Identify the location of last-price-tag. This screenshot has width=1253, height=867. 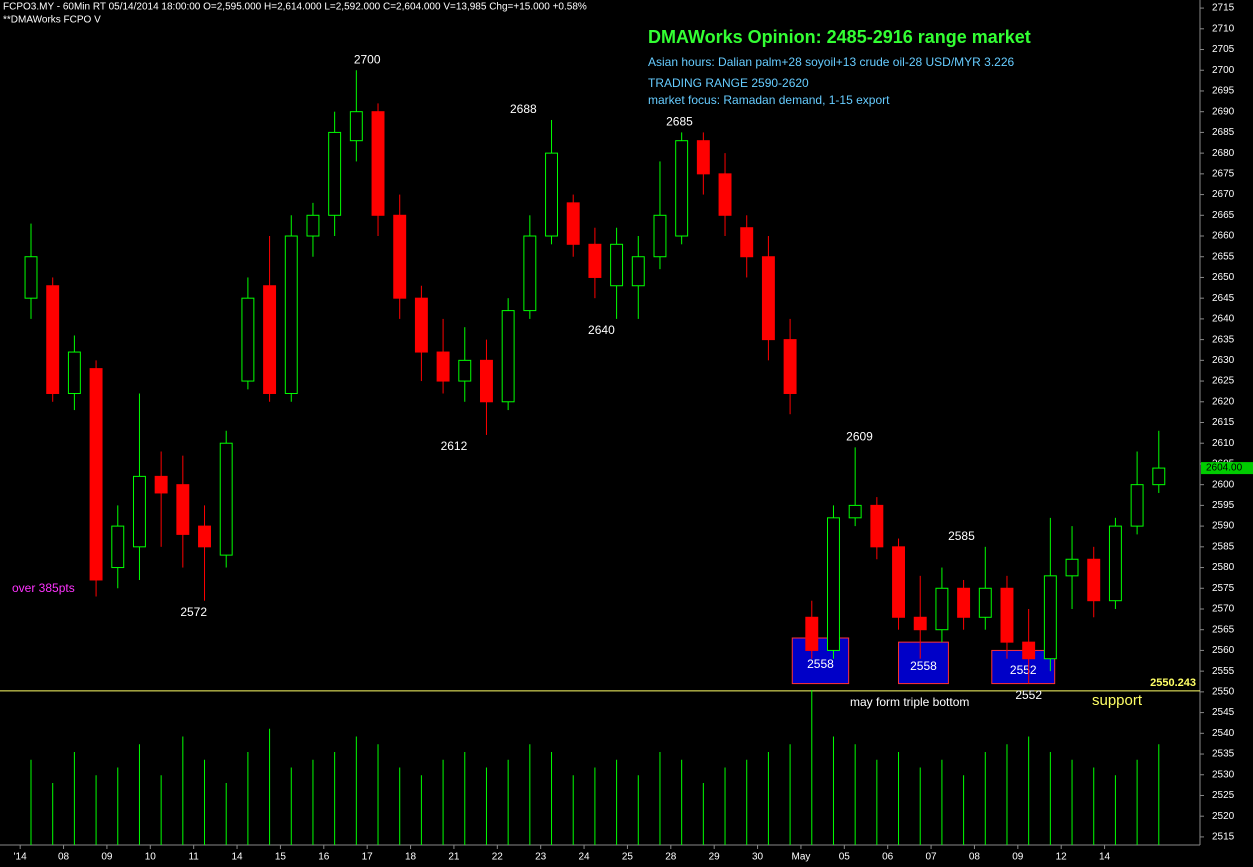
(1227, 468).